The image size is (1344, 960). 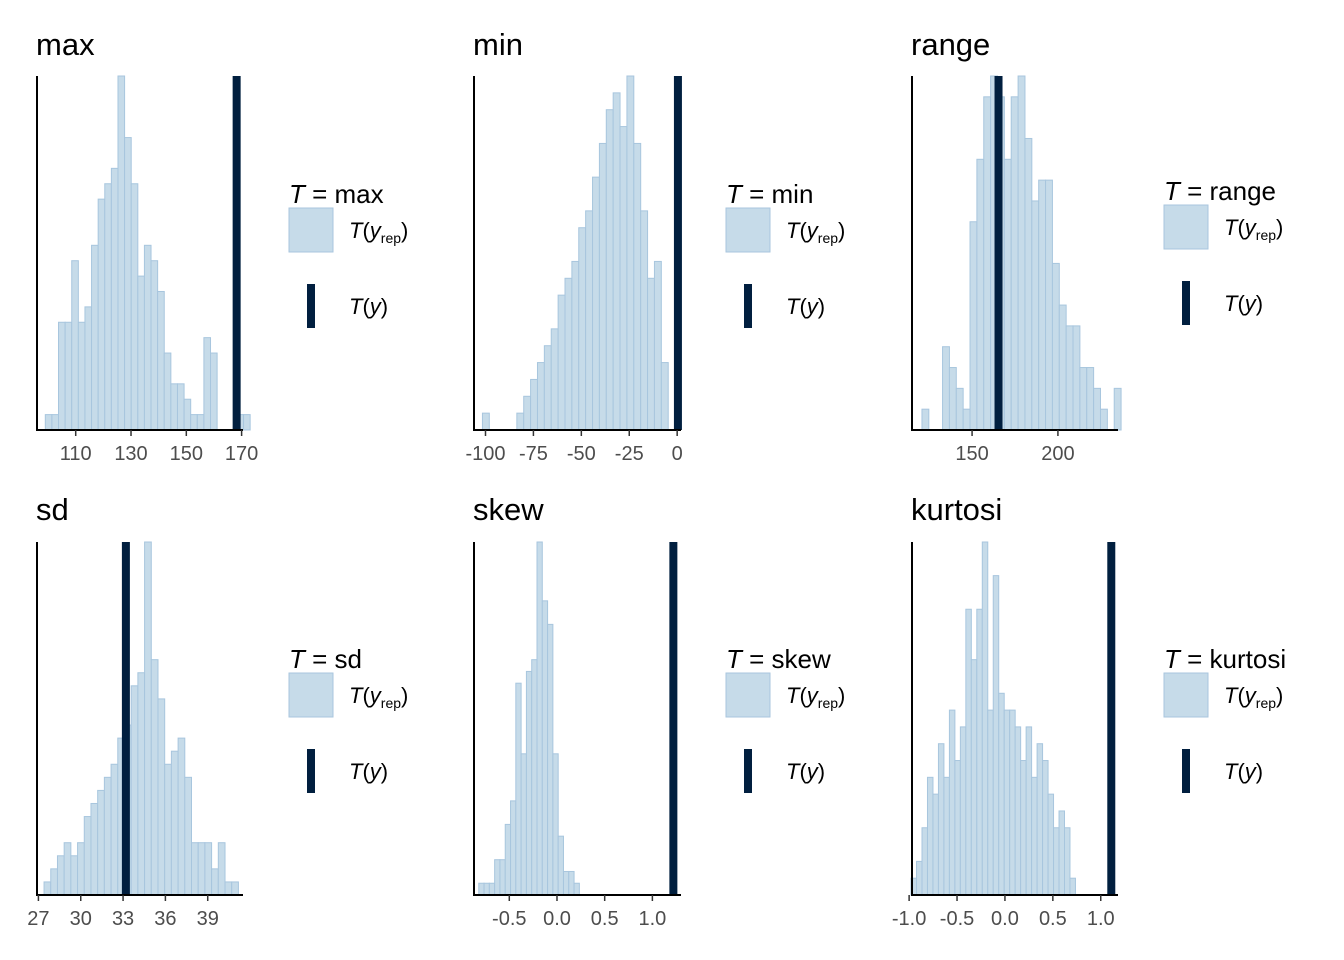 What do you see at coordinates (348, 253) in the screenshot?
I see `legend: T = max T(yrep) T(y)` at bounding box center [348, 253].